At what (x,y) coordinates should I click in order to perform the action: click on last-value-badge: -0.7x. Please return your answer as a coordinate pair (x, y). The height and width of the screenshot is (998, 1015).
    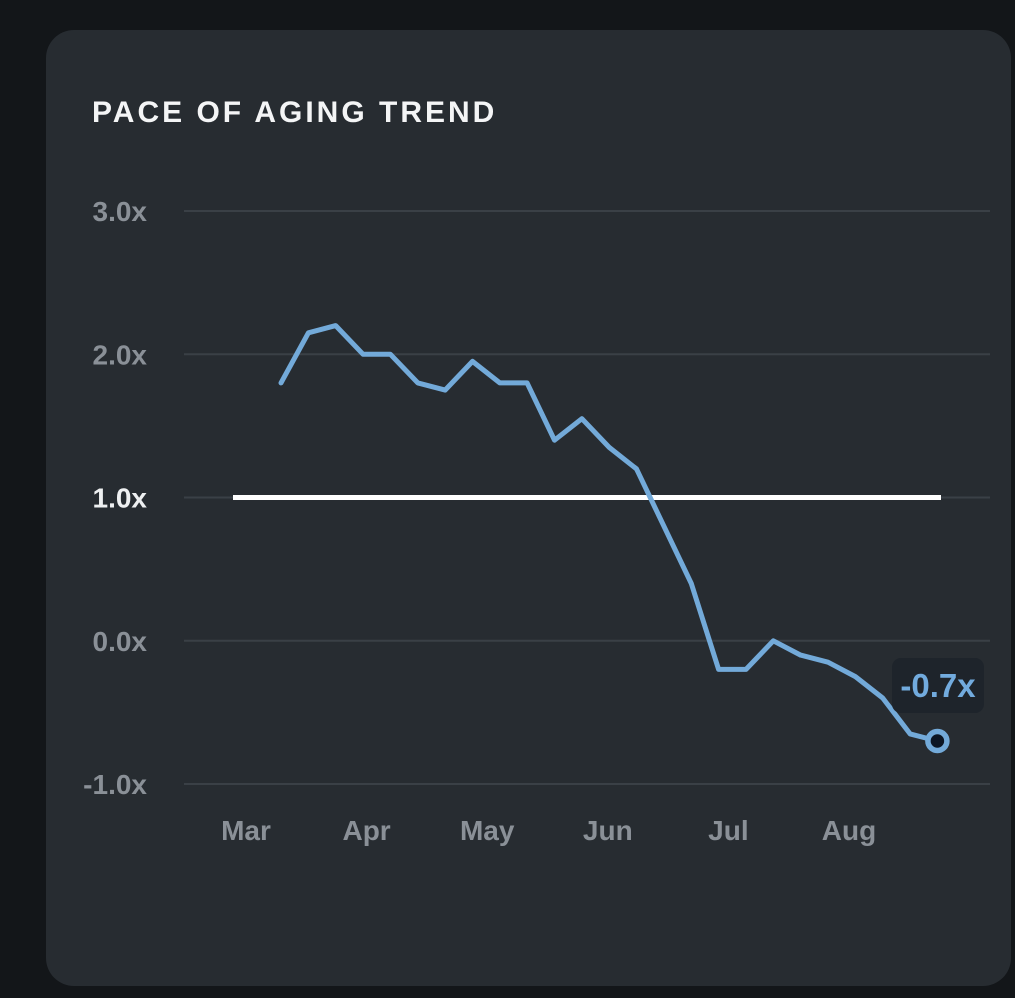
    Looking at the image, I should click on (938, 685).